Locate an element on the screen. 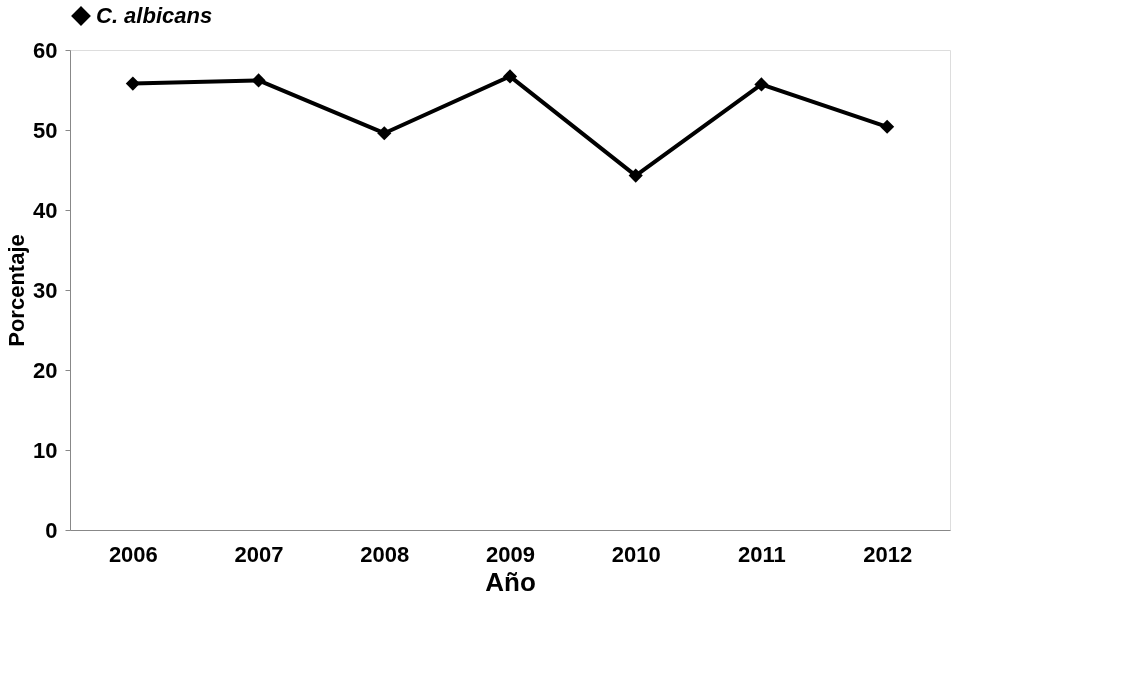 The height and width of the screenshot is (688, 1130). y-tick-label: 20 is located at coordinates (45, 370).